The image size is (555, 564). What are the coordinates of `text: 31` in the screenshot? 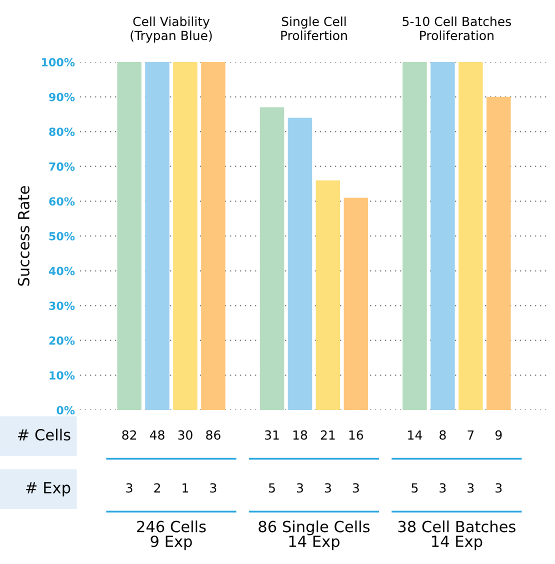 It's located at (272, 435).